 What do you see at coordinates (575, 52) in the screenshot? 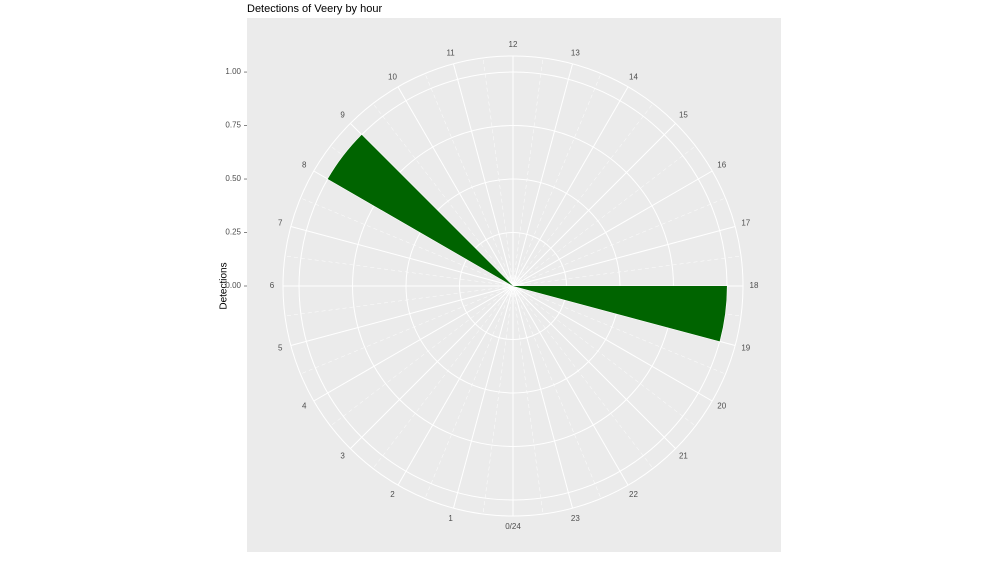
I see `x-tick-label: 13` at bounding box center [575, 52].